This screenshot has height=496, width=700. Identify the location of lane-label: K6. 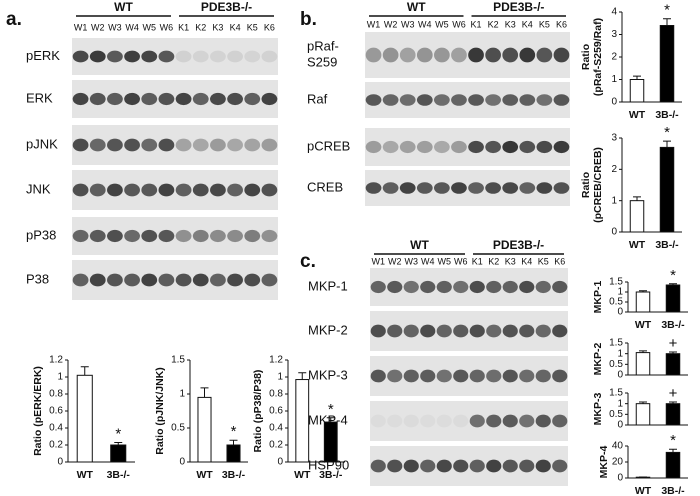
(269, 27).